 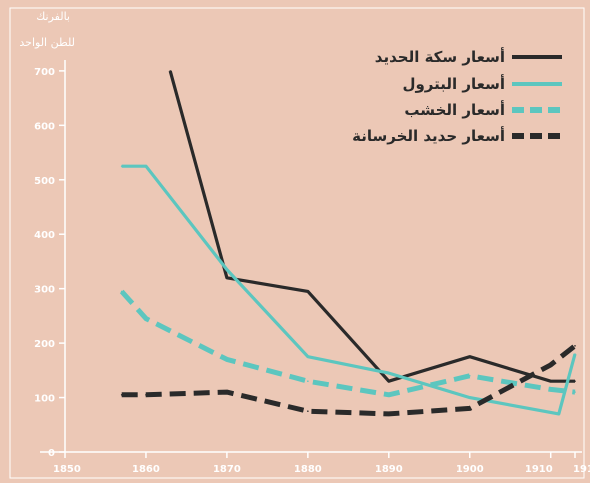 What do you see at coordinates (47, 42) in the screenshot?
I see `y-unit-label-line-2: للطن الواحد` at bounding box center [47, 42].